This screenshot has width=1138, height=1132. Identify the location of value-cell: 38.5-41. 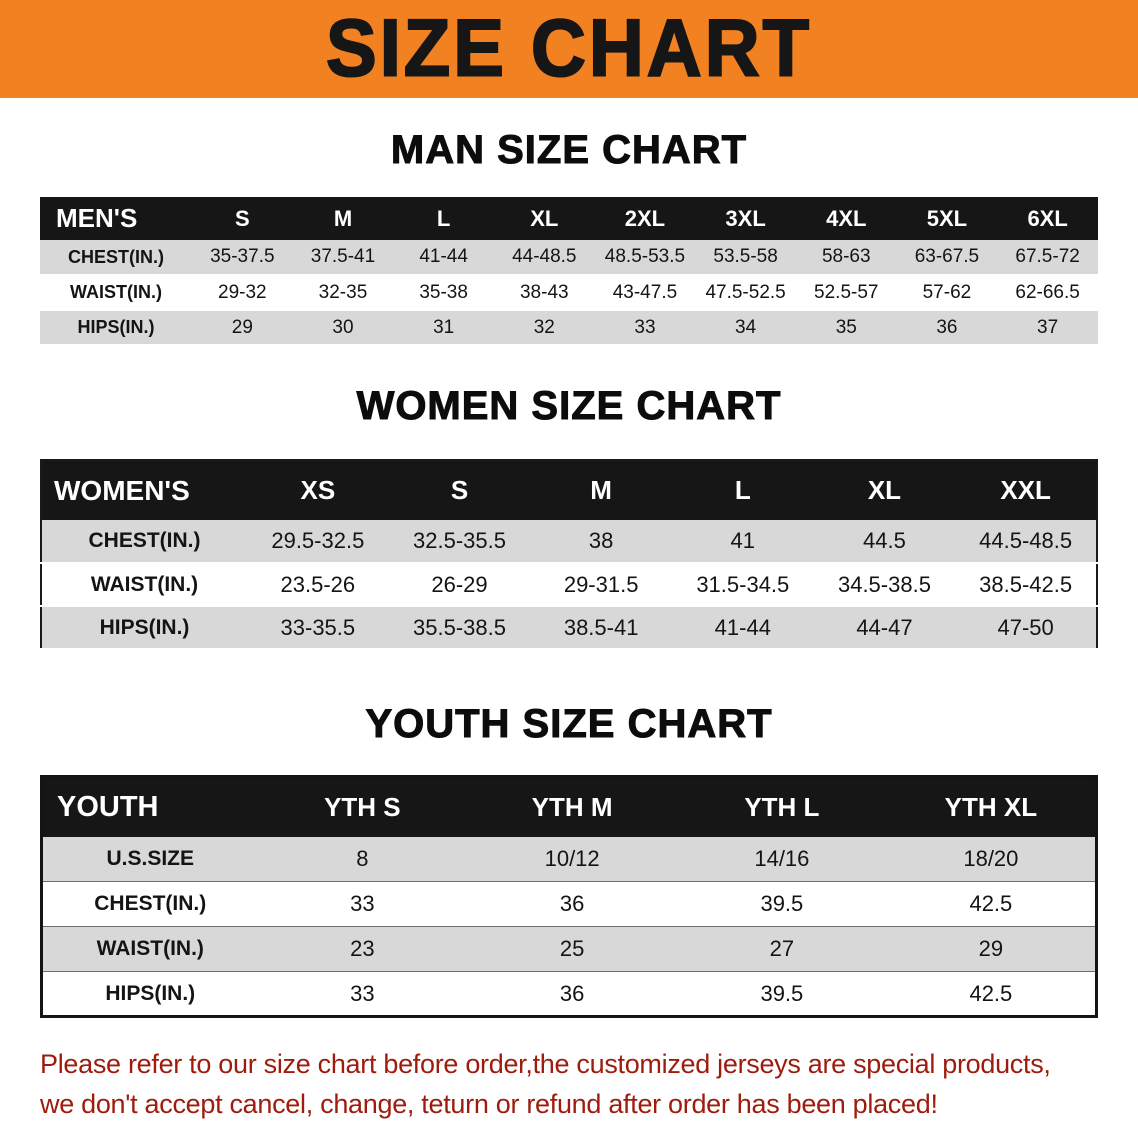
(601, 627).